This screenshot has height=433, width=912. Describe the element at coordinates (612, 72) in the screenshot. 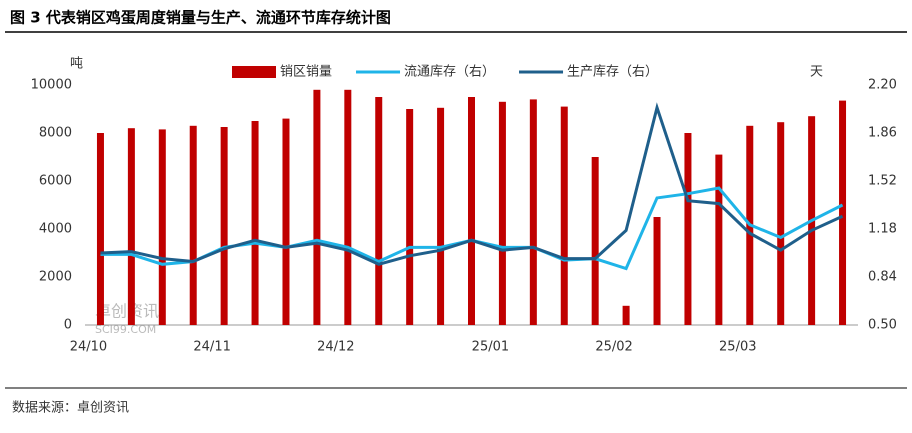

I see `legend-label: 生产库存（右）` at that location.